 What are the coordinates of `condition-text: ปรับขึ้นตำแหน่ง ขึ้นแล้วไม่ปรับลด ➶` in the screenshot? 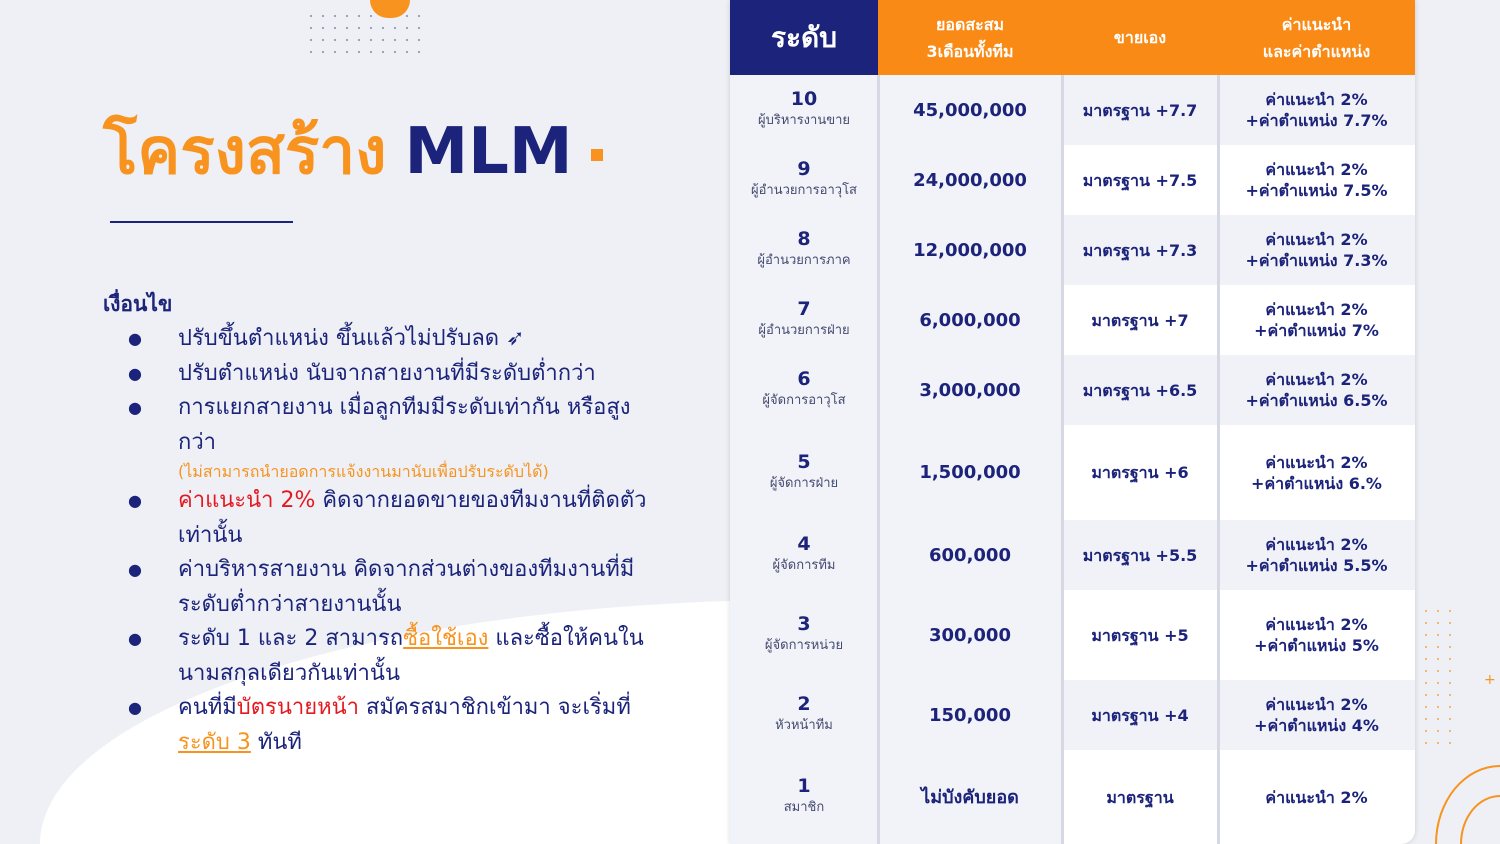 It's located at (351, 338).